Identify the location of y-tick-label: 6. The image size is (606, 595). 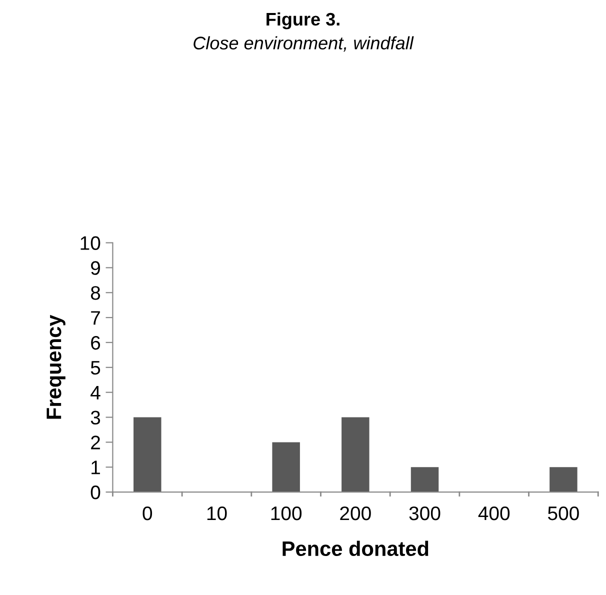
(95, 343).